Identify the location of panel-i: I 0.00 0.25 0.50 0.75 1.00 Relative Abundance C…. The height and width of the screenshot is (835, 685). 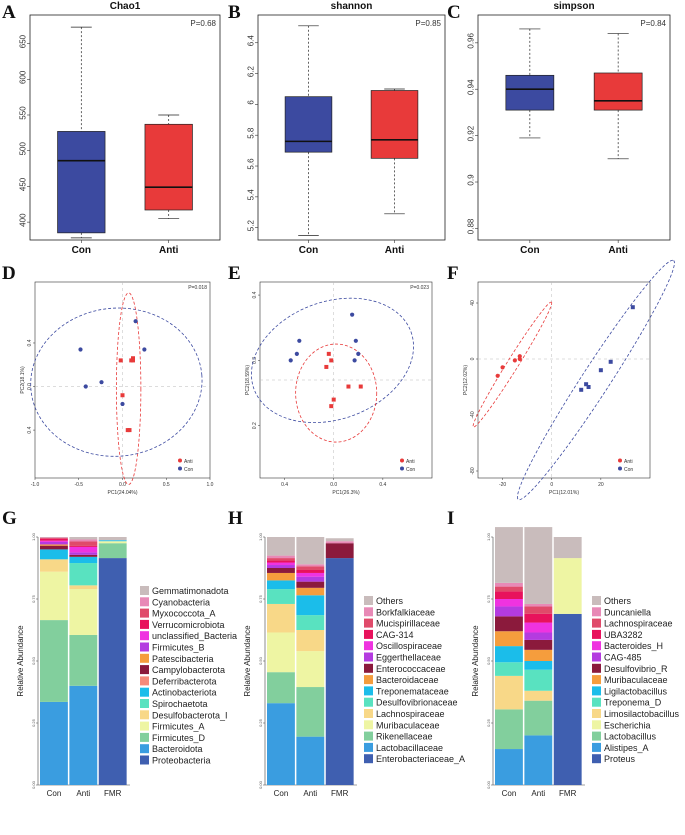
(563, 653).